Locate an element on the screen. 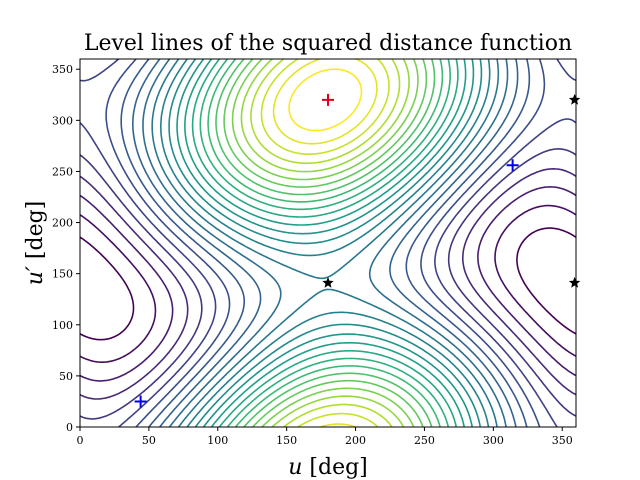  x-axis-label: u [deg] is located at coordinates (328, 467).